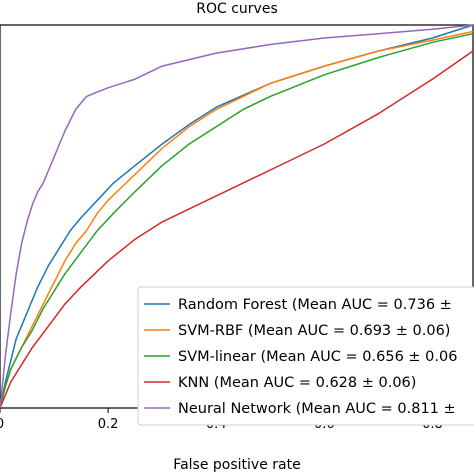  I want to click on legend-label: Neural Network (Mean AUC = 0.811 ±, so click(317, 409).